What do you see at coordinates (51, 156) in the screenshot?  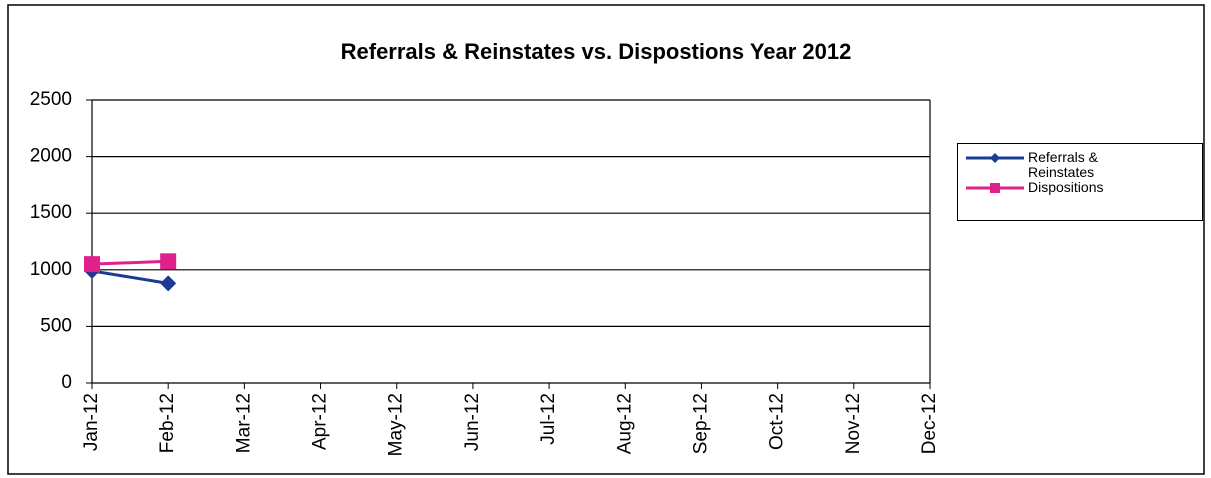 I see `y-tick-label: 2000` at bounding box center [51, 156].